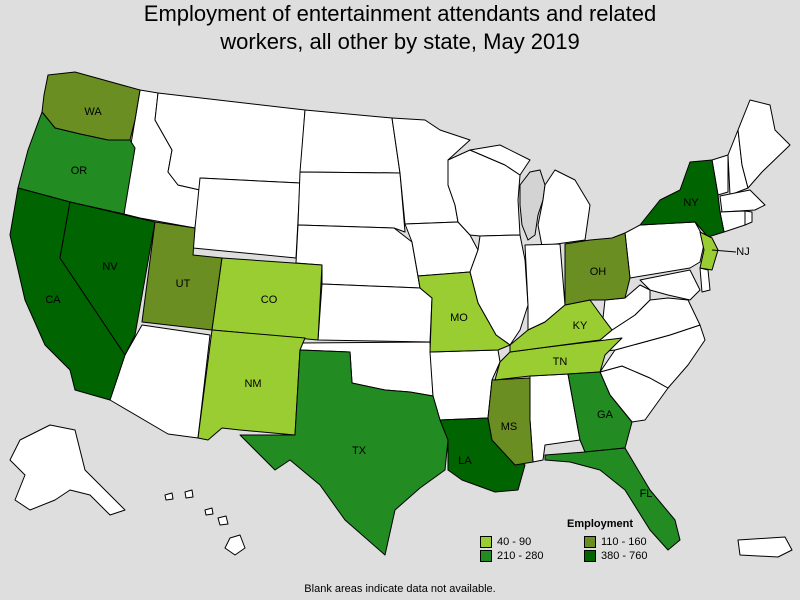 Image resolution: width=800 pixels, height=600 pixels. I want to click on label-NV: NV, so click(110, 267).